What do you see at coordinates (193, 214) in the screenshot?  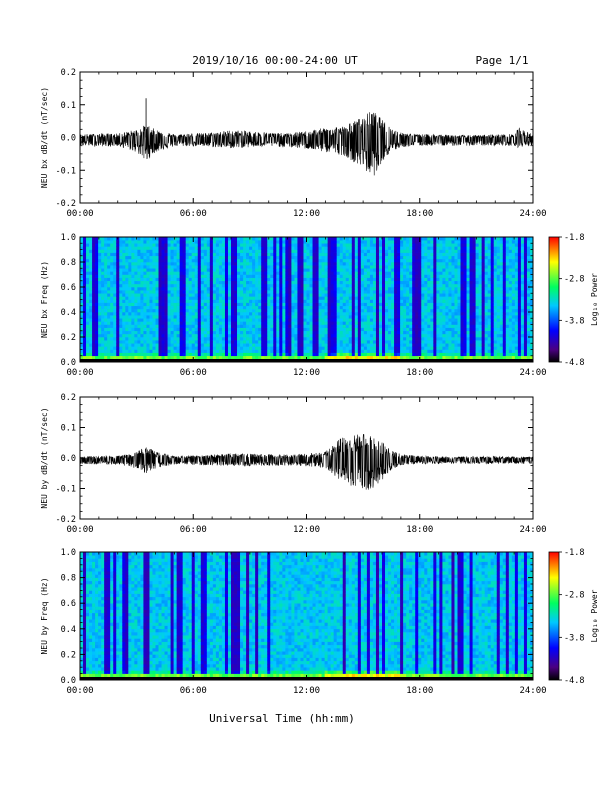 I see `x-tick-label: 06:00` at bounding box center [193, 214].